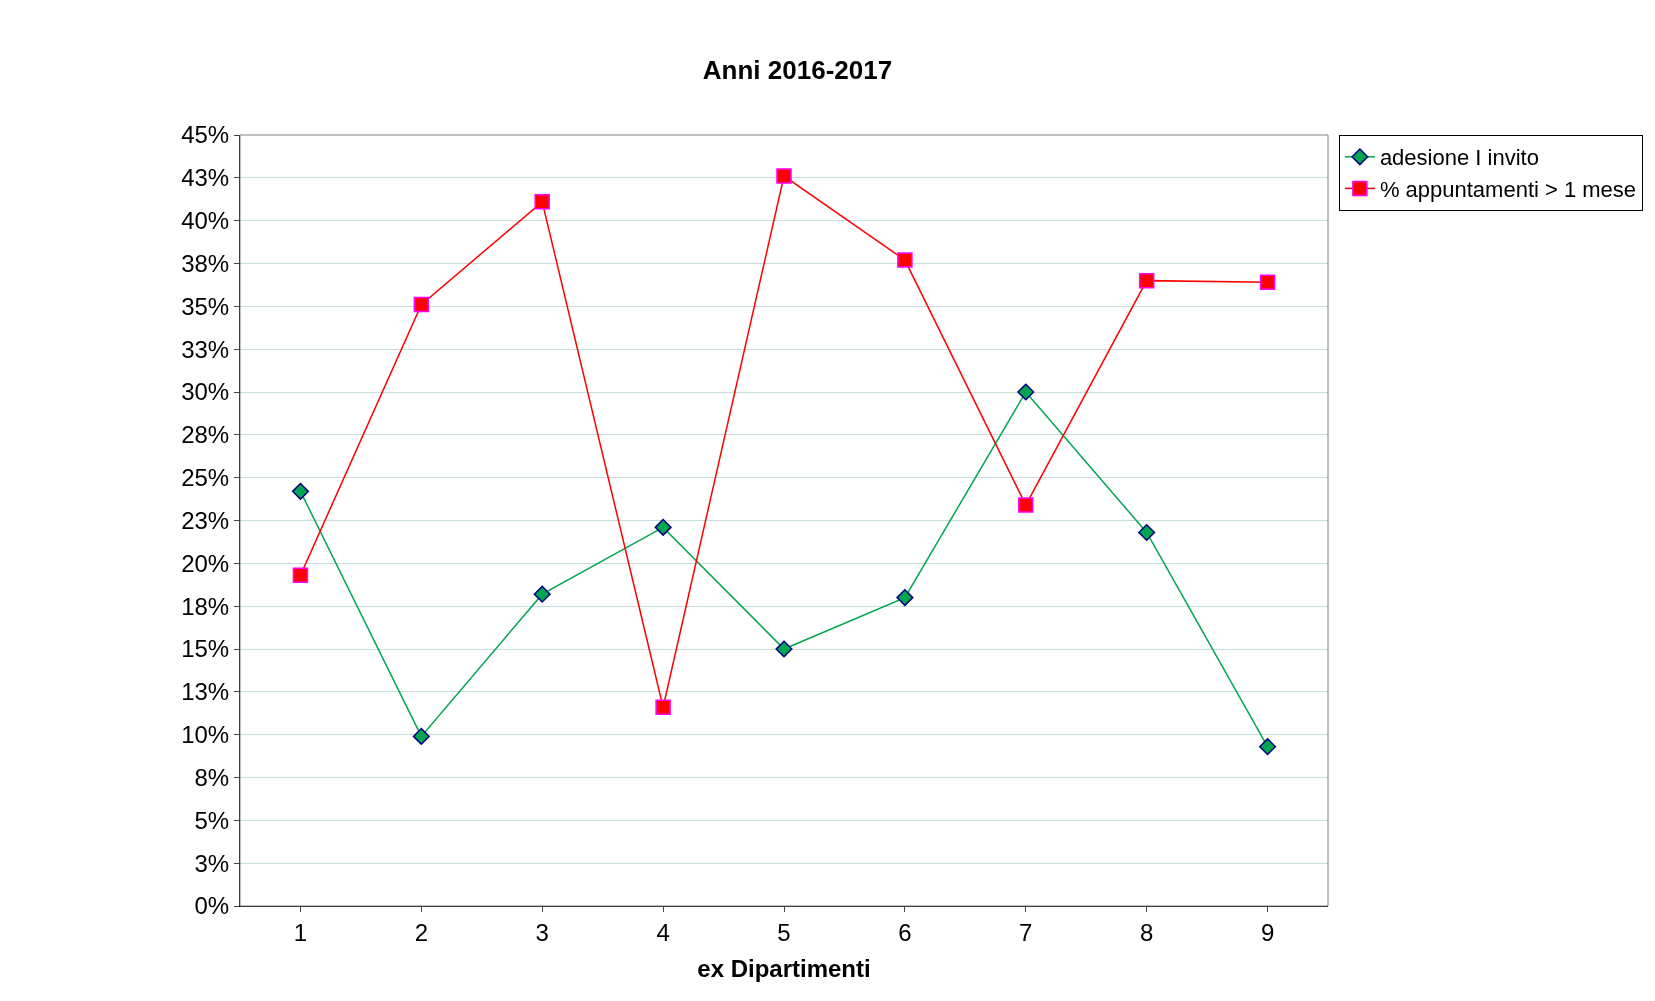 Image resolution: width=1655 pixels, height=1001 pixels. Describe the element at coordinates (205, 135) in the screenshot. I see `y-tick-label: 45%` at that location.